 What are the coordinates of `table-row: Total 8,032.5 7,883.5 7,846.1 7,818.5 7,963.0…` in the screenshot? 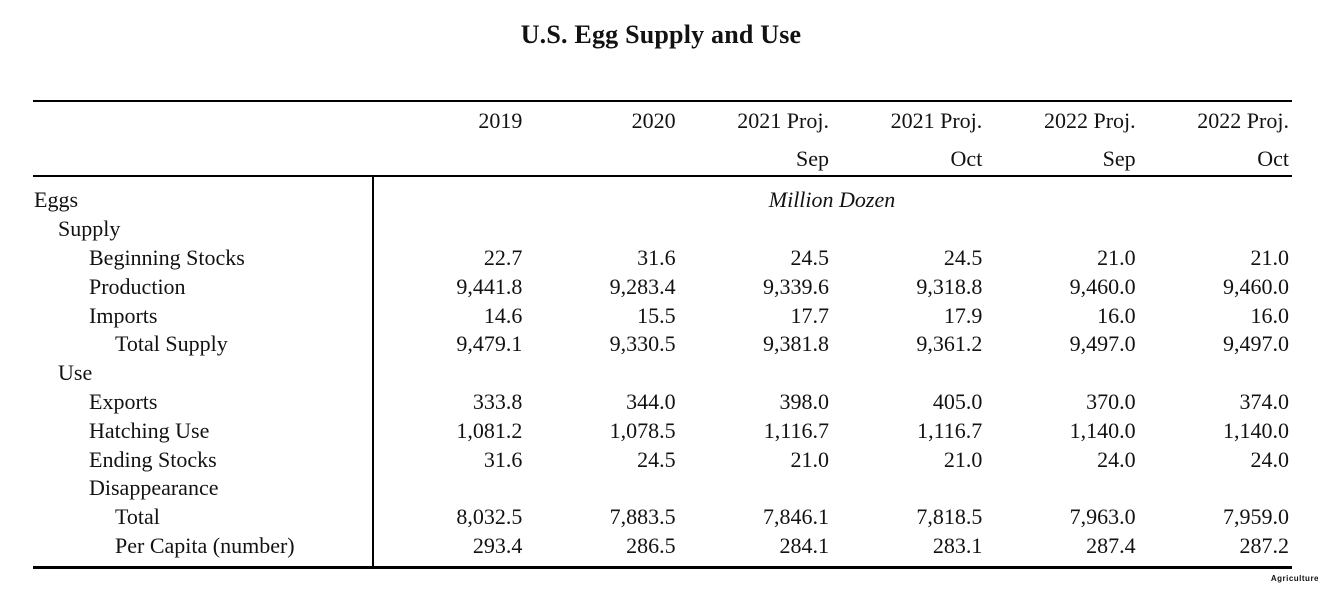 It's located at (662, 517).